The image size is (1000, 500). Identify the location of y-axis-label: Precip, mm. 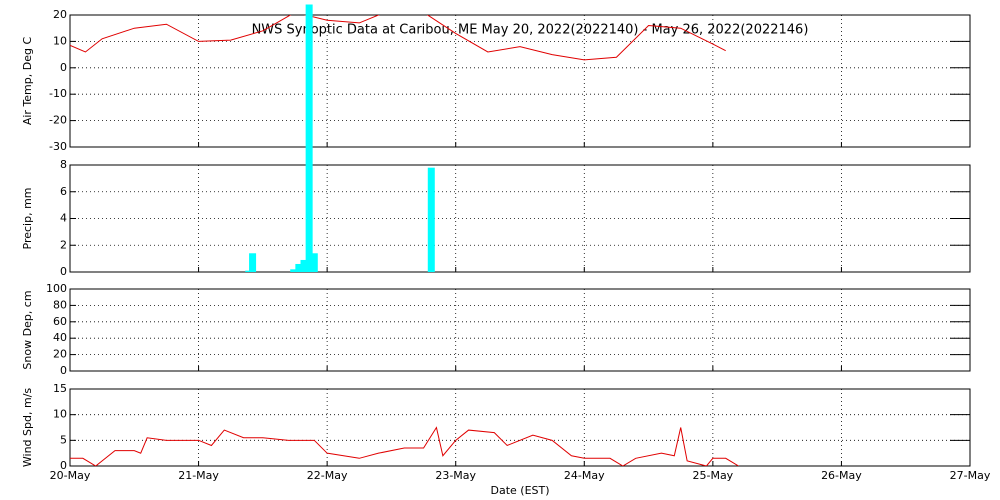
(27, 219).